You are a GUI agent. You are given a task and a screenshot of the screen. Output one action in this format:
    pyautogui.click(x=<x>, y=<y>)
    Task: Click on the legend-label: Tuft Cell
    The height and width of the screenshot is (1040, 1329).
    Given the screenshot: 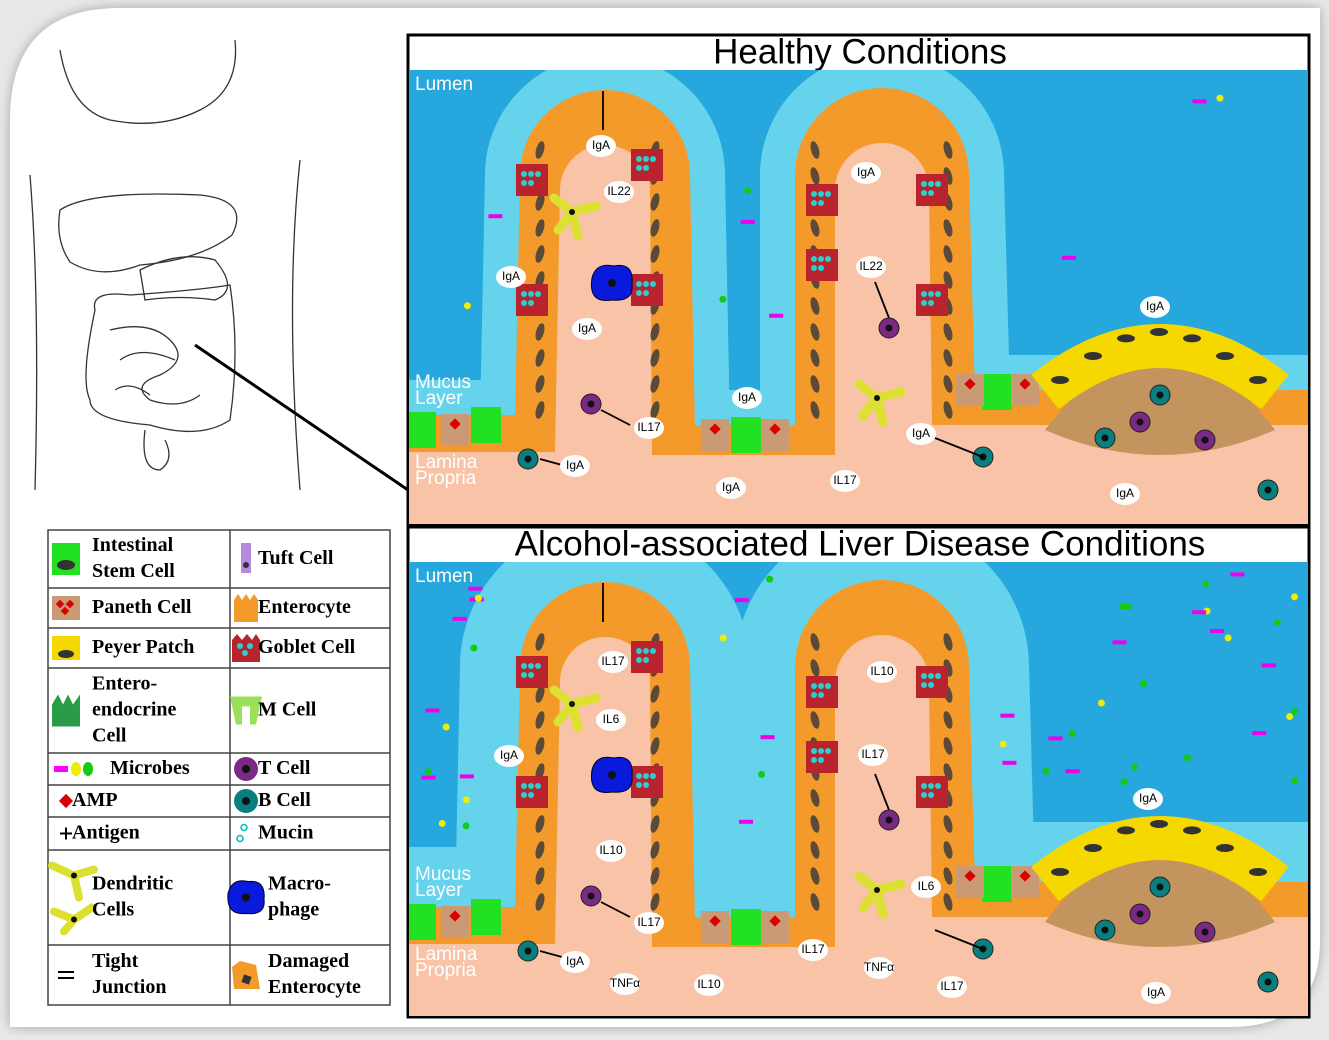 What is the action you would take?
    pyautogui.click(x=296, y=558)
    